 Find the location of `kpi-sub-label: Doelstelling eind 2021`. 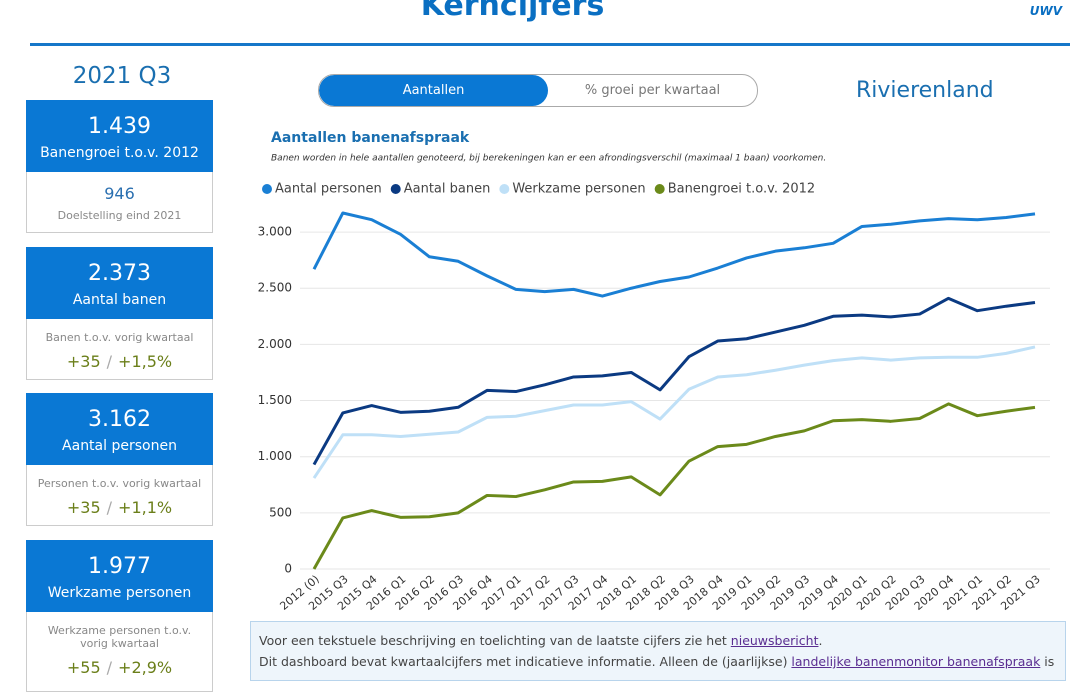

kpi-sub-label: Doelstelling eind 2021 is located at coordinates (119, 215).